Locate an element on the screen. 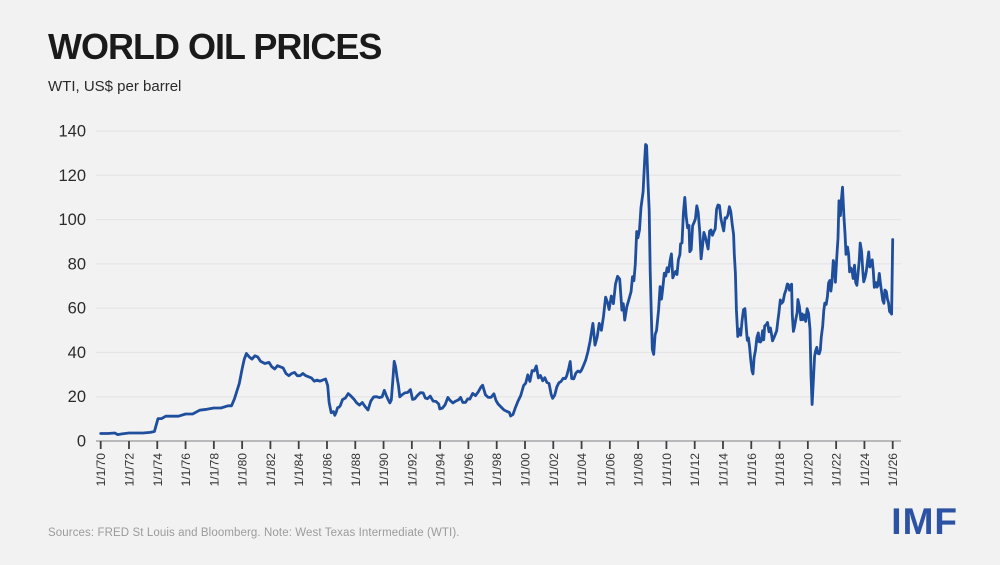  x-tick-label: 1/1/84 is located at coordinates (299, 470).